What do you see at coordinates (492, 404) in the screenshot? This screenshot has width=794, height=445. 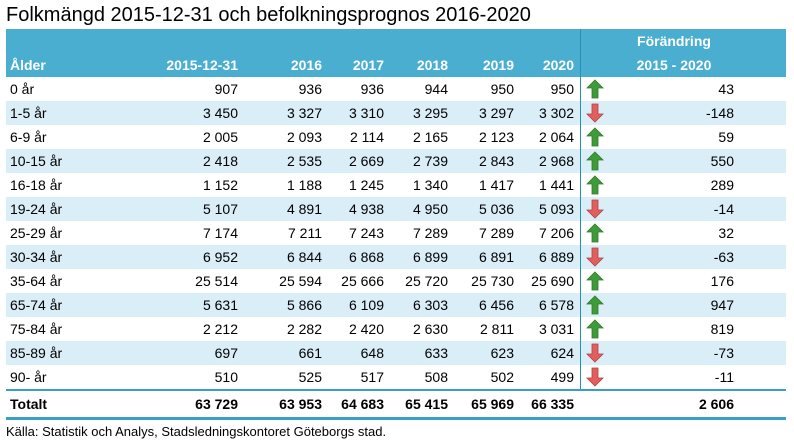 I see `total-cell: 65 969` at bounding box center [492, 404].